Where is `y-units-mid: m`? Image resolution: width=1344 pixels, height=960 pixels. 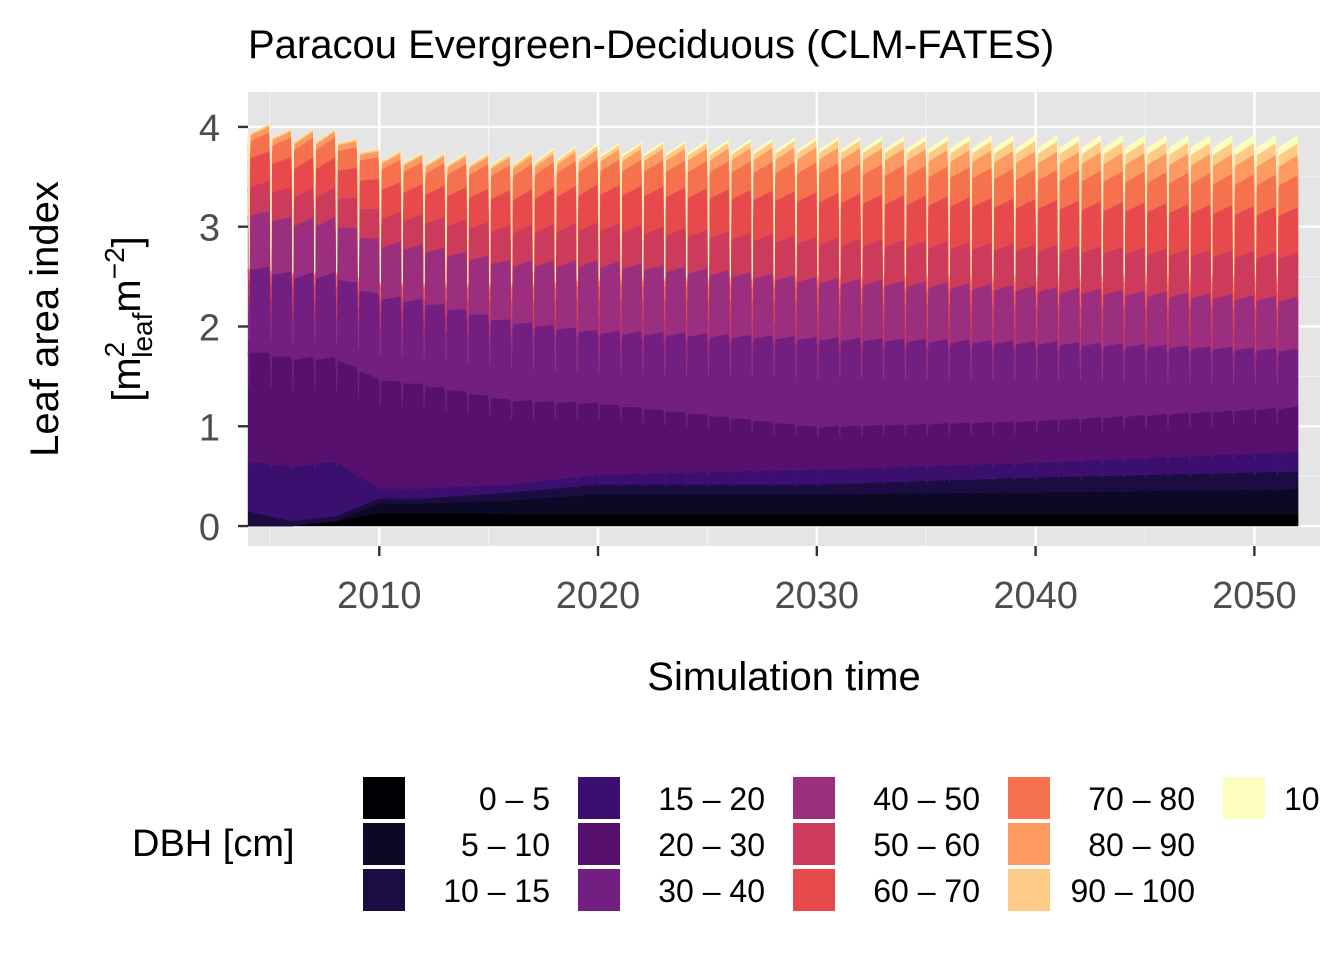 y-units-mid: m is located at coordinates (127, 295).